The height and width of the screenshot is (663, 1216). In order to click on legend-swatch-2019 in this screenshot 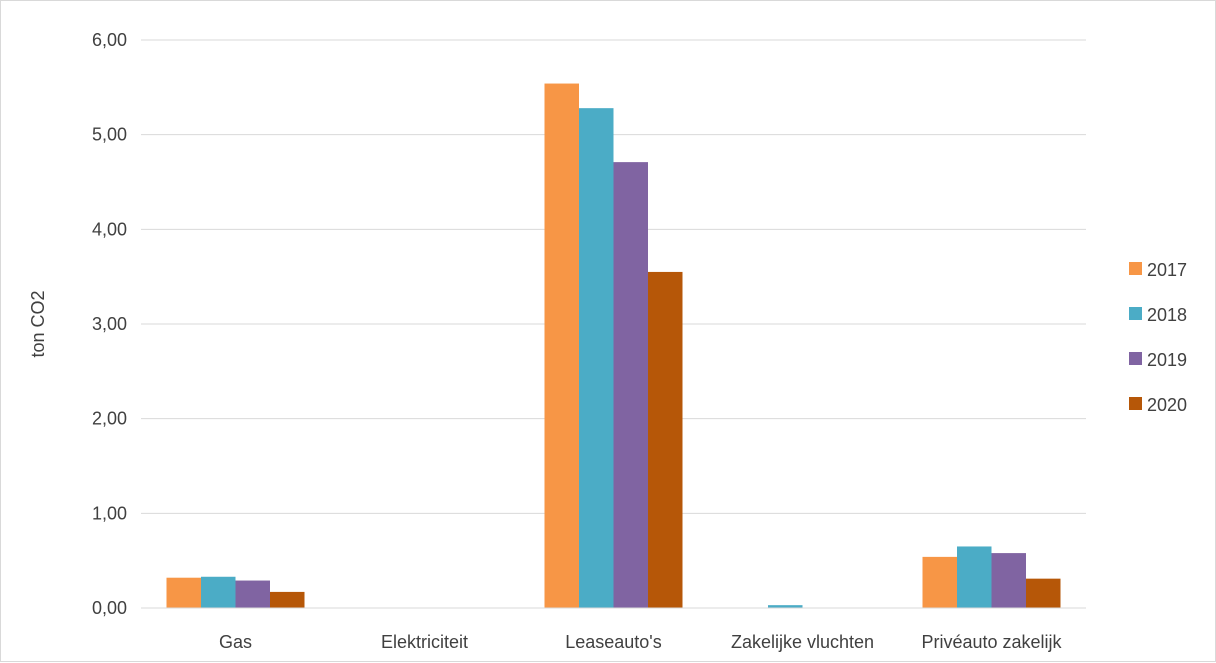, I will do `click(1135, 358)`.